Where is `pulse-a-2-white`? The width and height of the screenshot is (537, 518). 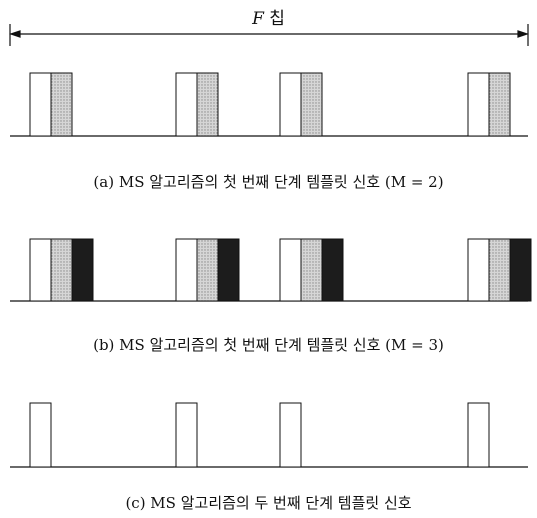 pulse-a-2-white is located at coordinates (186, 104).